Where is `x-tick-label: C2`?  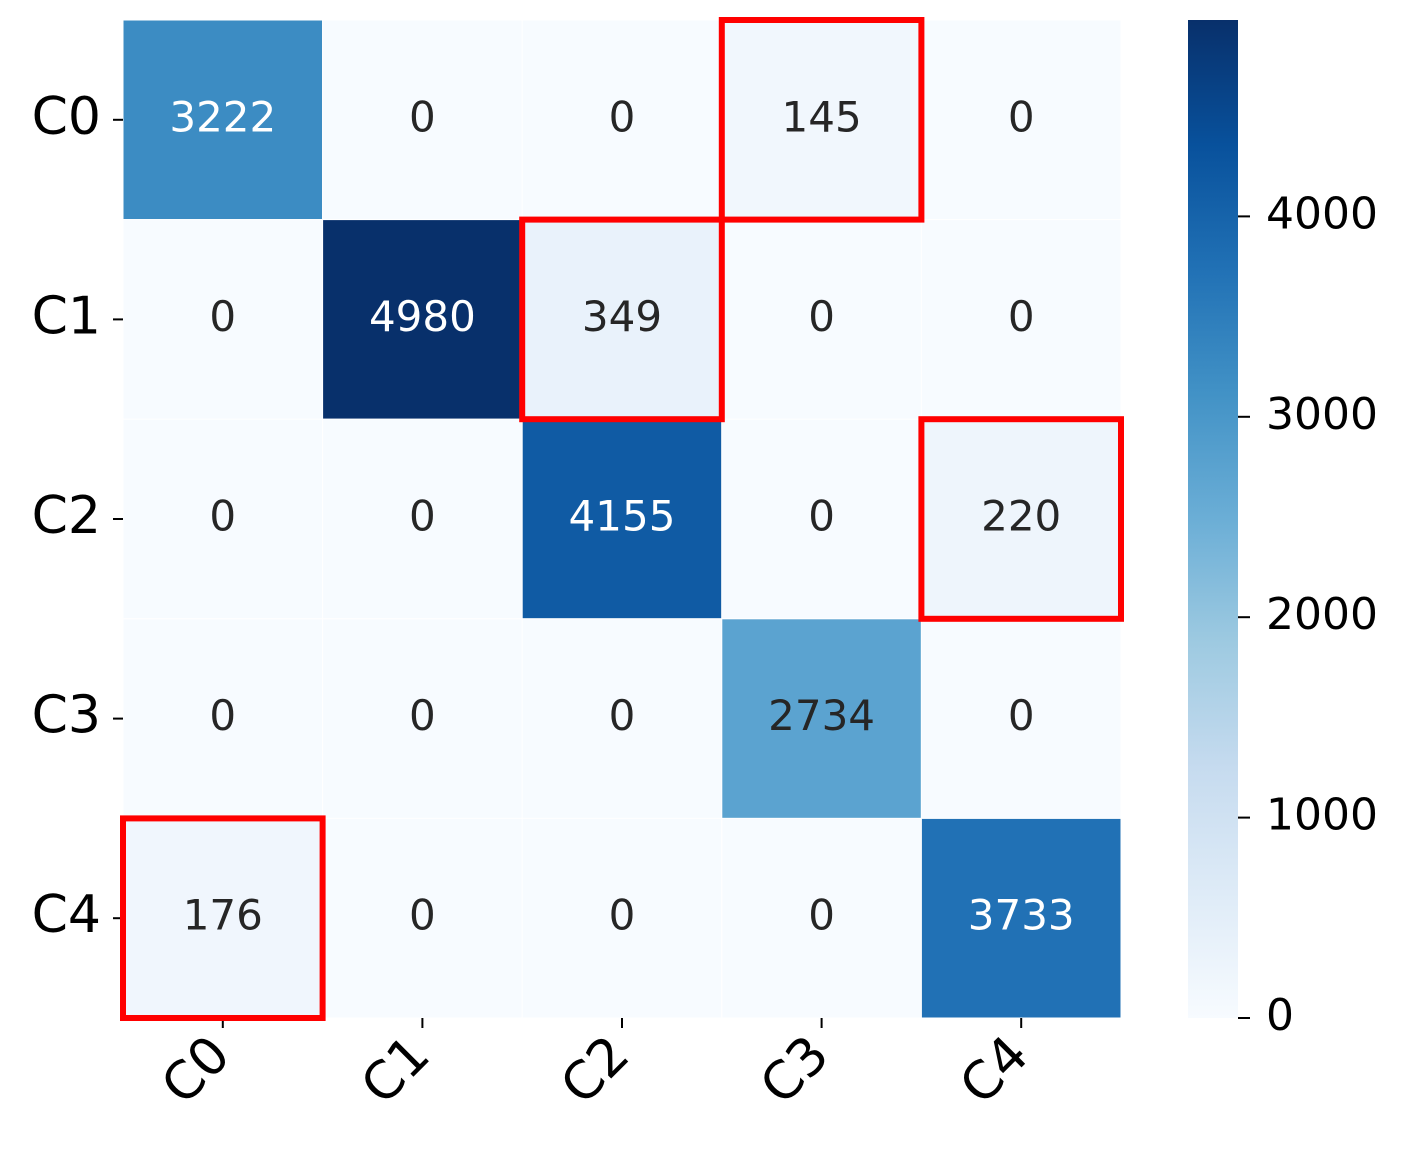
x-tick-label: C2 is located at coordinates (596, 1071).